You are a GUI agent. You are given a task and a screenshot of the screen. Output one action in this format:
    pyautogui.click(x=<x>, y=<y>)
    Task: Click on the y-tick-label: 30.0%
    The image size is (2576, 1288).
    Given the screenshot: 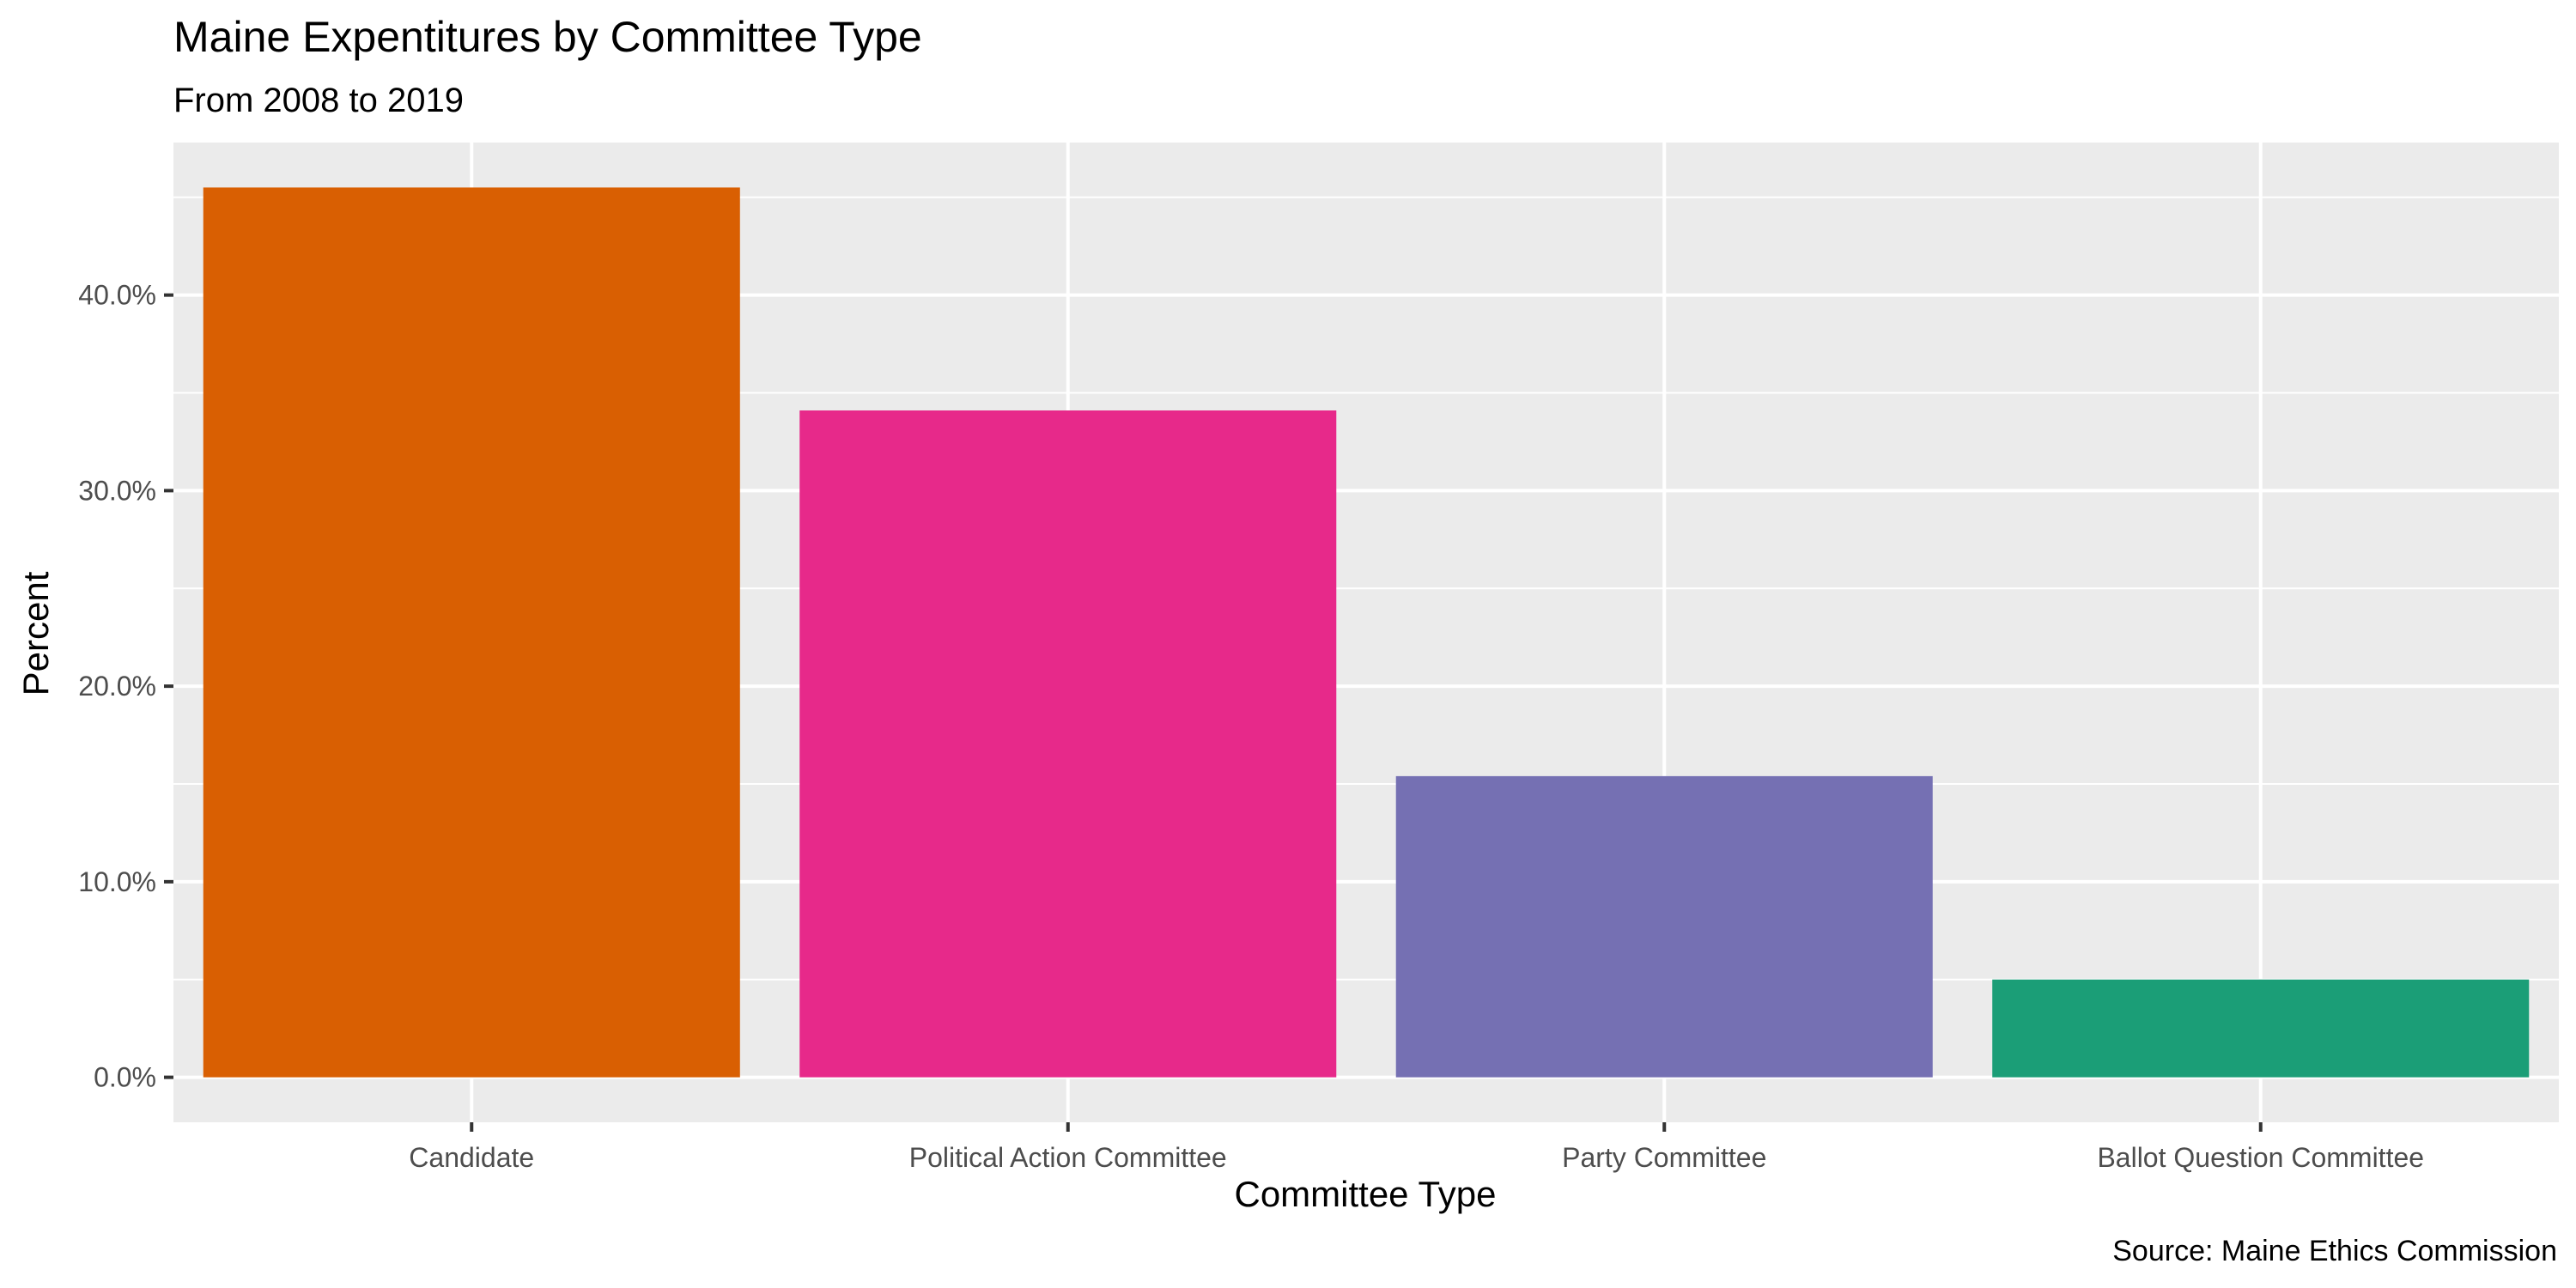 What is the action you would take?
    pyautogui.click(x=117, y=490)
    